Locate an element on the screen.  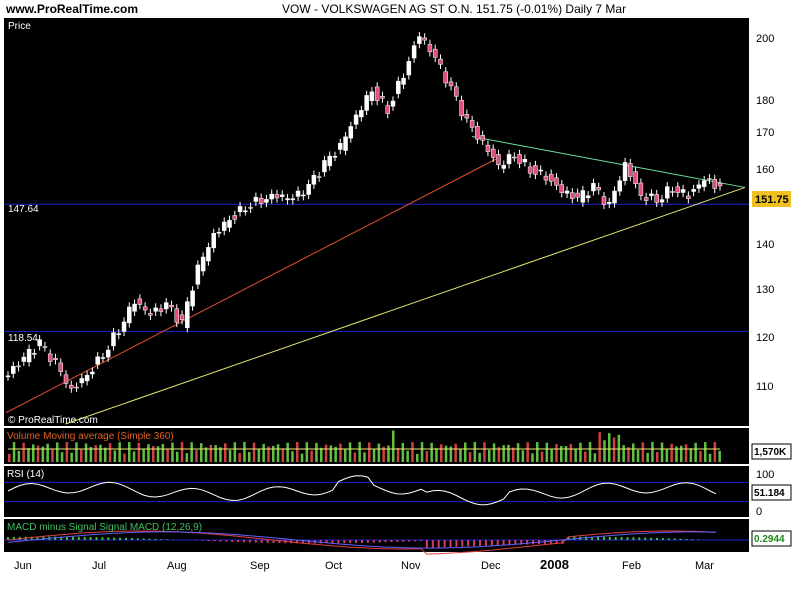
rsi-panel is located at coordinates (376, 491).